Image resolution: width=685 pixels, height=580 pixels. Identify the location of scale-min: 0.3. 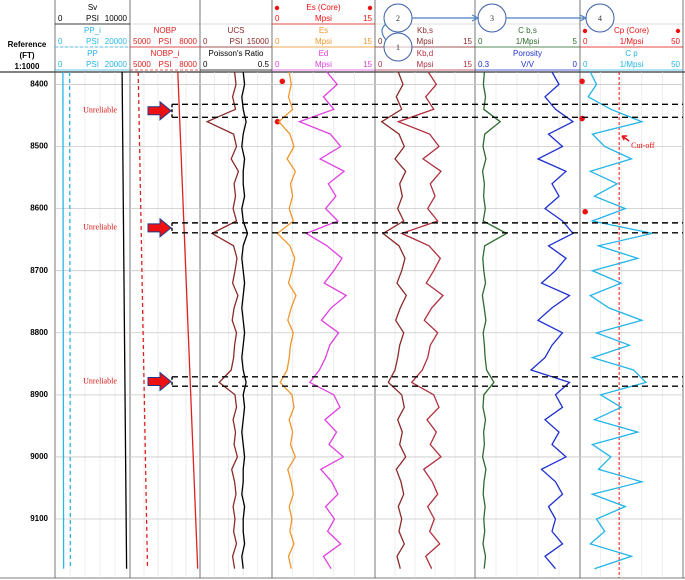
(484, 64).